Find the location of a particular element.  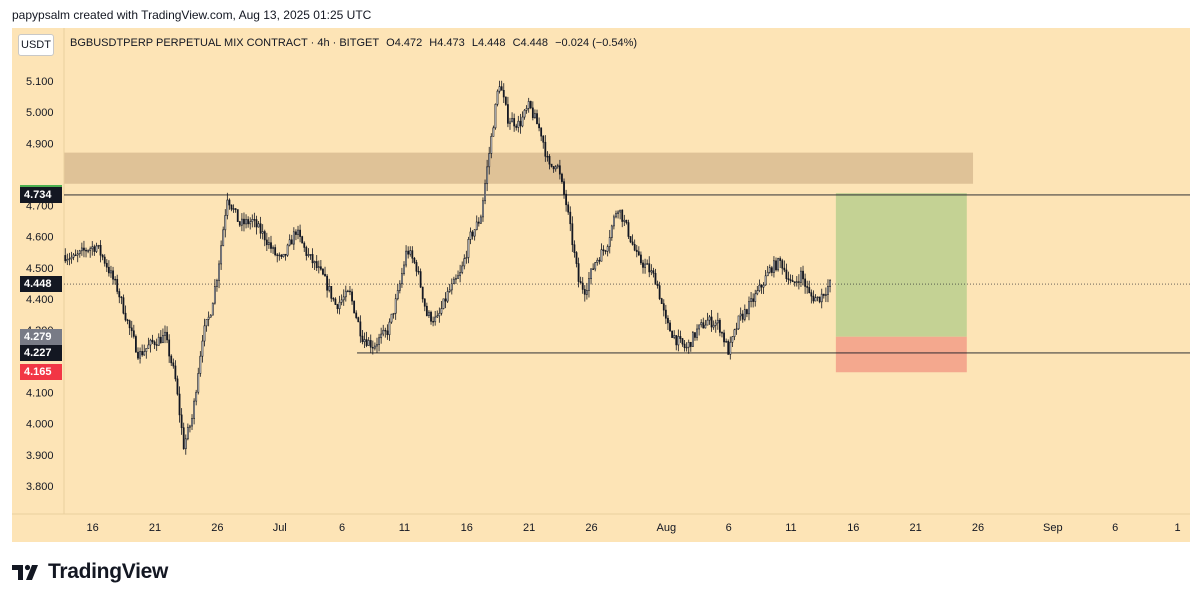

x-tick-label: 26 is located at coordinates (217, 528).